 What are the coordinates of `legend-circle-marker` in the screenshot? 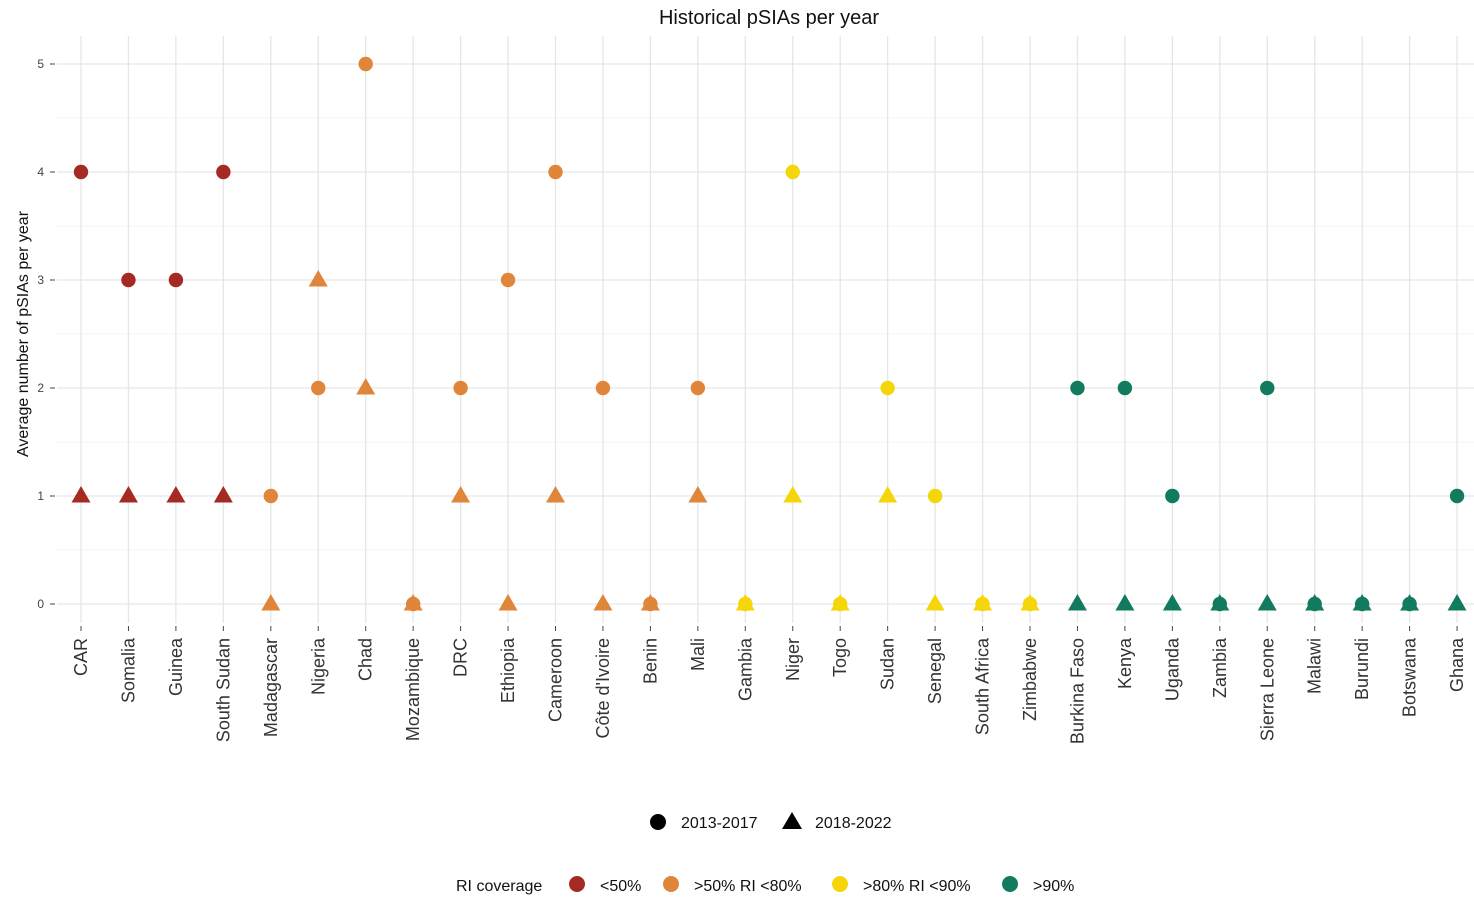 It's located at (658, 822).